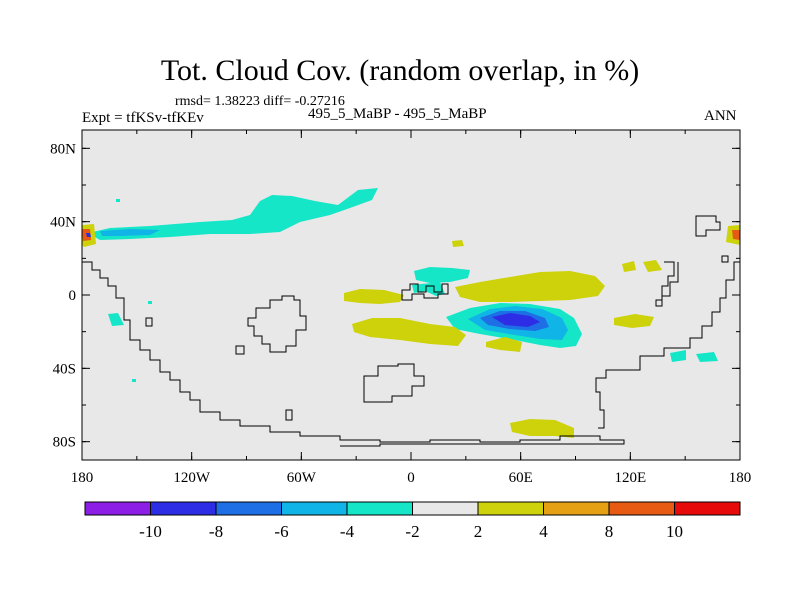 The width and height of the screenshot is (800, 600). Describe the element at coordinates (130, 232) in the screenshot. I see `contour-pacific-core` at that location.